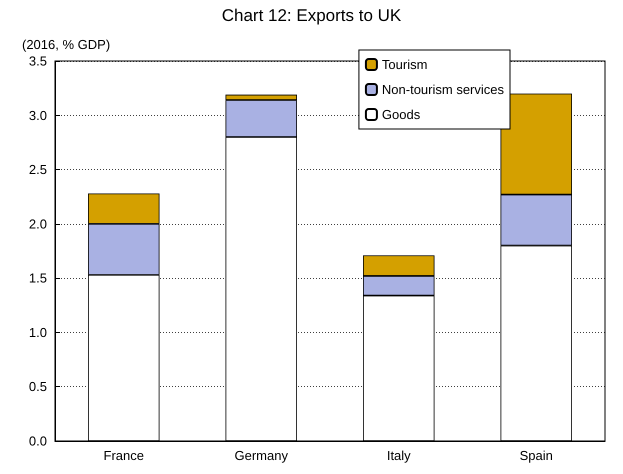  What do you see at coordinates (536, 455) in the screenshot?
I see `x-tick-label: Spain` at bounding box center [536, 455].